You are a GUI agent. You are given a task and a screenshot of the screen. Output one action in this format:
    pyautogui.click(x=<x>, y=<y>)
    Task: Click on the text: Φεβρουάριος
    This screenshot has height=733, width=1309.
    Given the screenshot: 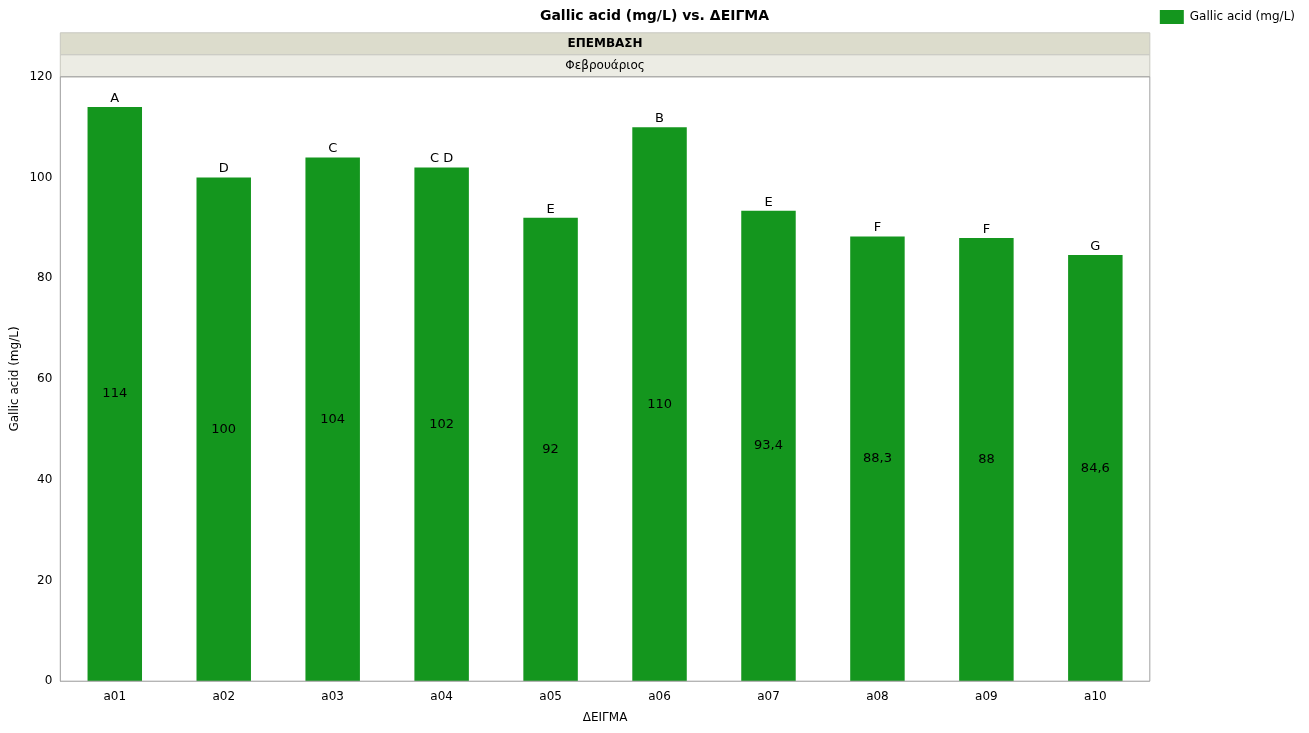 What is the action you would take?
    pyautogui.click(x=605, y=64)
    